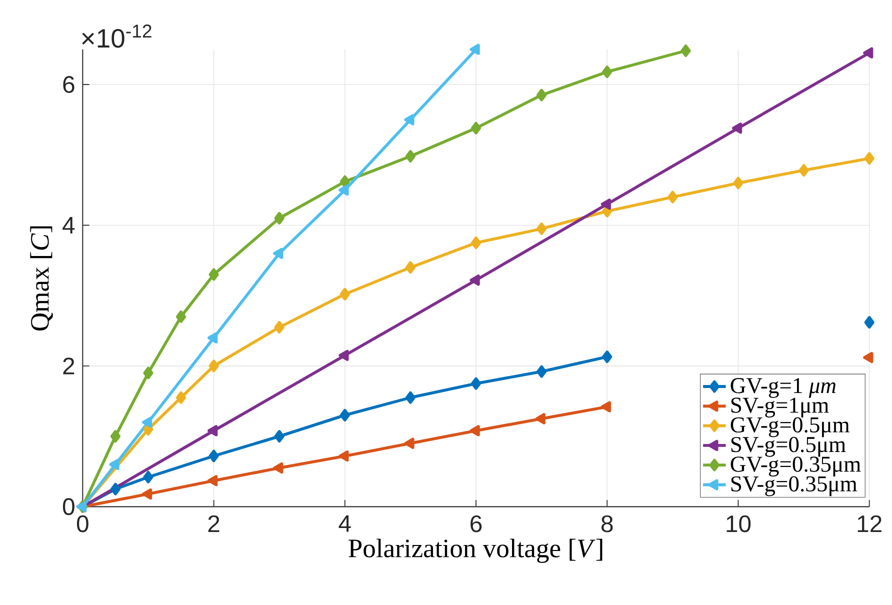  What do you see at coordinates (214, 523) in the screenshot?
I see `x-tick-label: 2` at bounding box center [214, 523].